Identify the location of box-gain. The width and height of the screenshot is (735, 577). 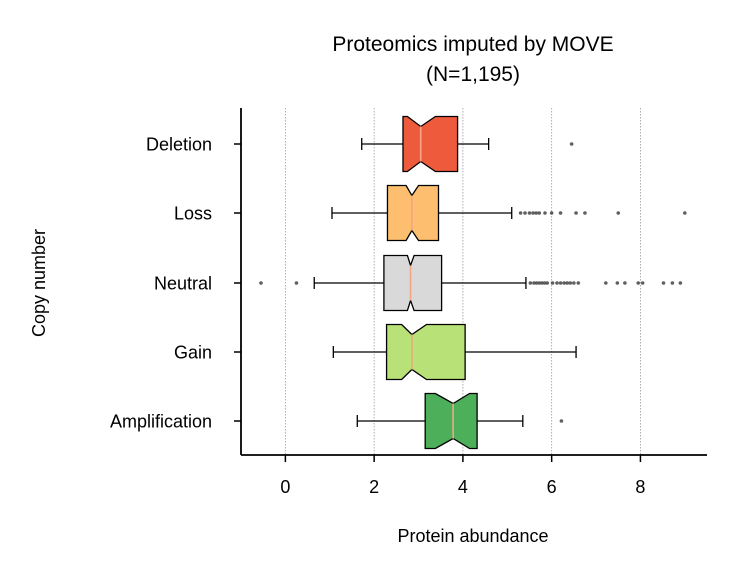
(454, 352).